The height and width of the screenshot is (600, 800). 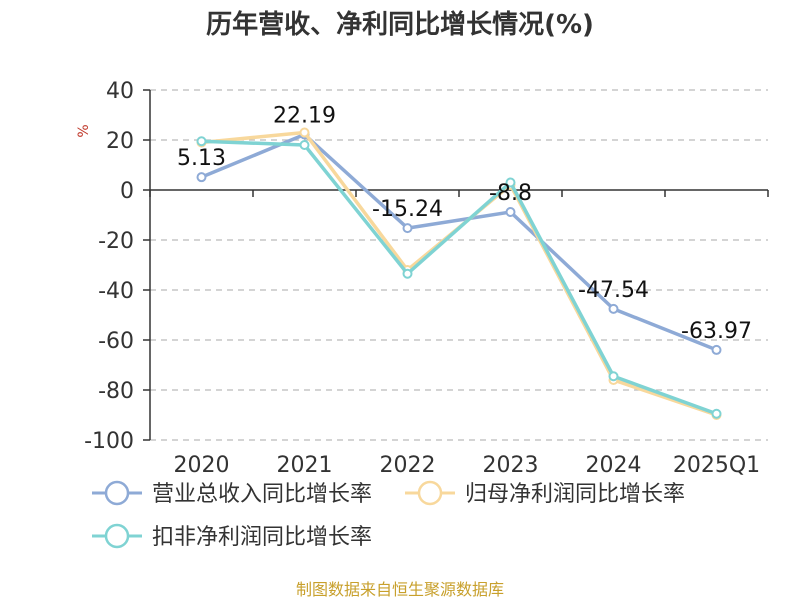 What do you see at coordinates (407, 209) in the screenshot?
I see `data-label: -15.24` at bounding box center [407, 209].